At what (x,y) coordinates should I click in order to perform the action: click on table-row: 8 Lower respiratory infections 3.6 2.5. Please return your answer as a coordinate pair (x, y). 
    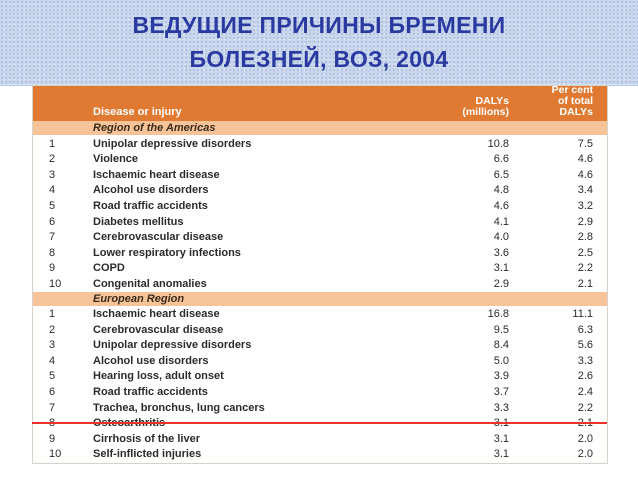
    Looking at the image, I should click on (320, 253).